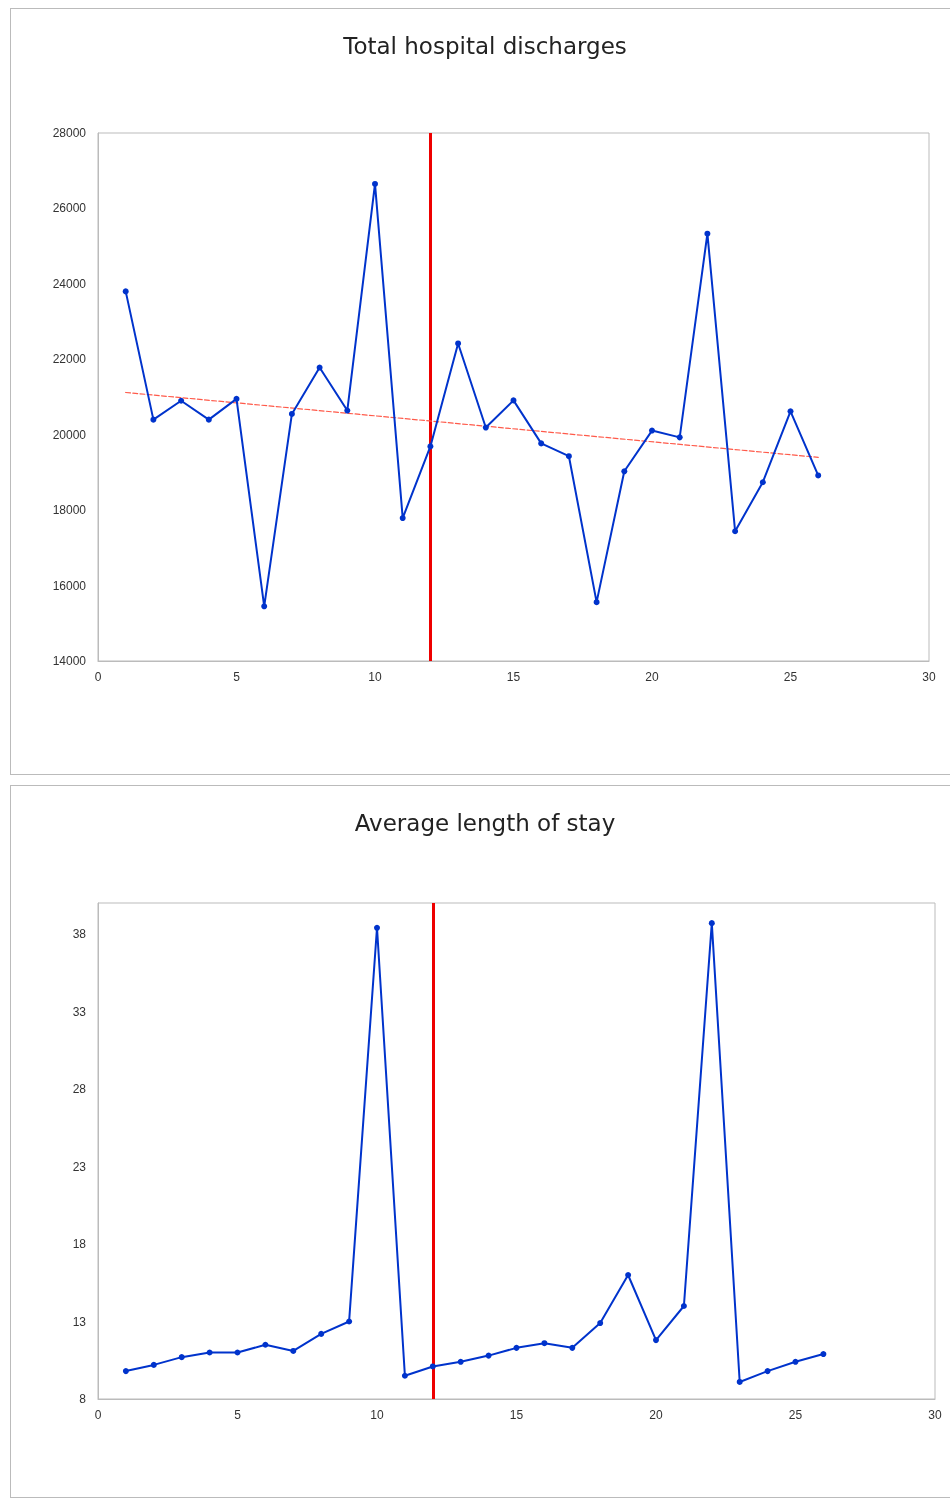 The height and width of the screenshot is (1498, 950). Describe the element at coordinates (79, 1089) in the screenshot. I see `y-tick-label: 28` at that location.